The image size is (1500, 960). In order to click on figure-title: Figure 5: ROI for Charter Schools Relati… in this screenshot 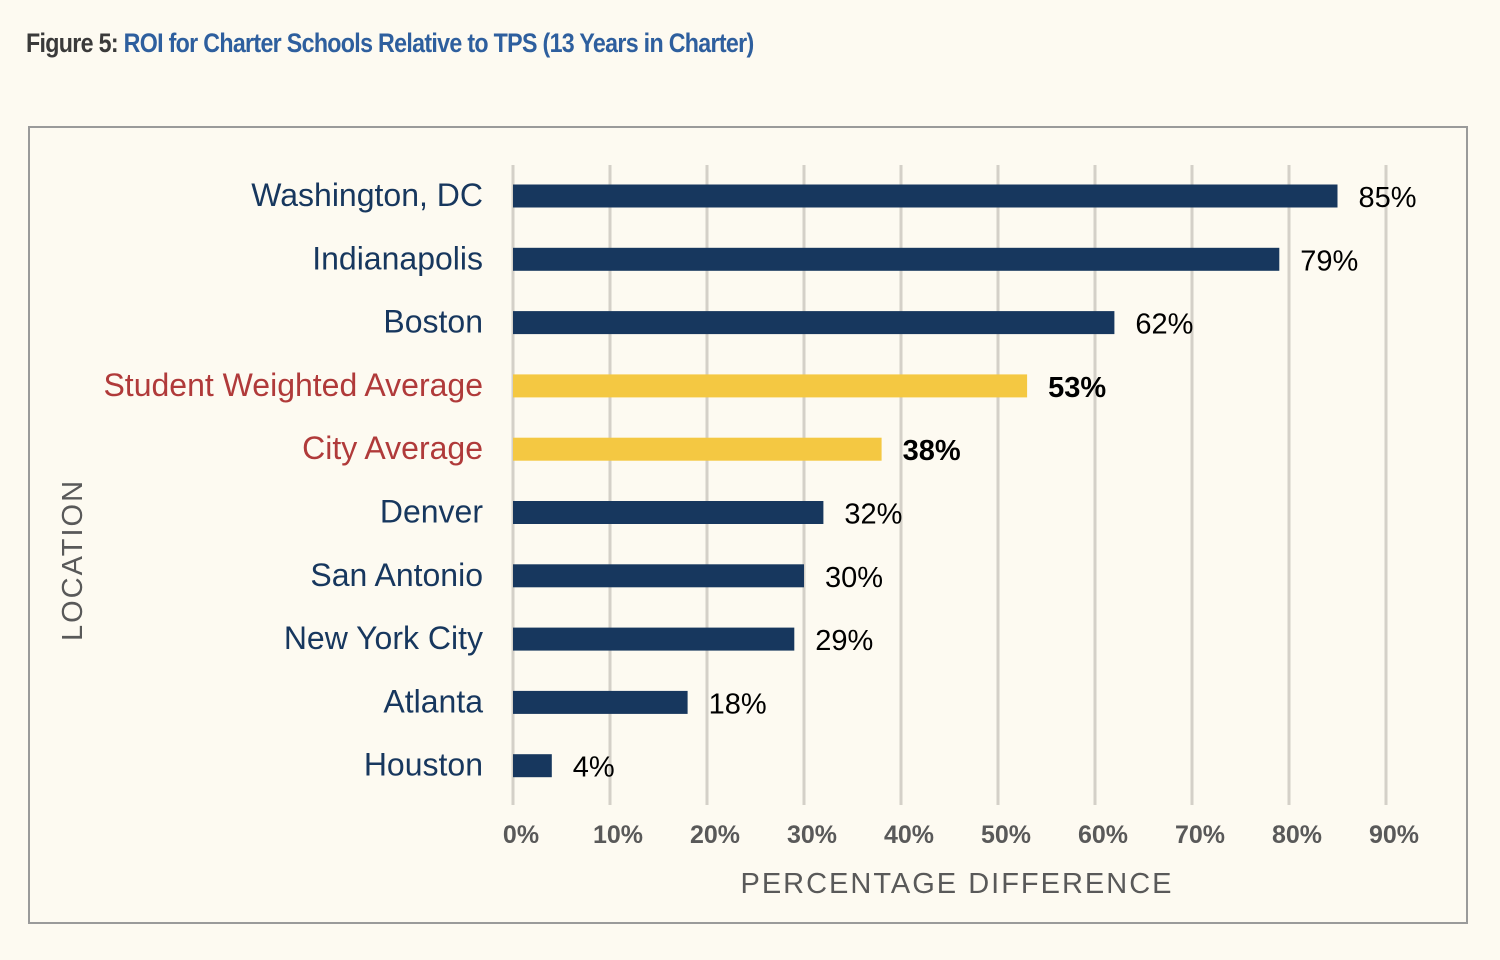, I will do `click(390, 43)`.